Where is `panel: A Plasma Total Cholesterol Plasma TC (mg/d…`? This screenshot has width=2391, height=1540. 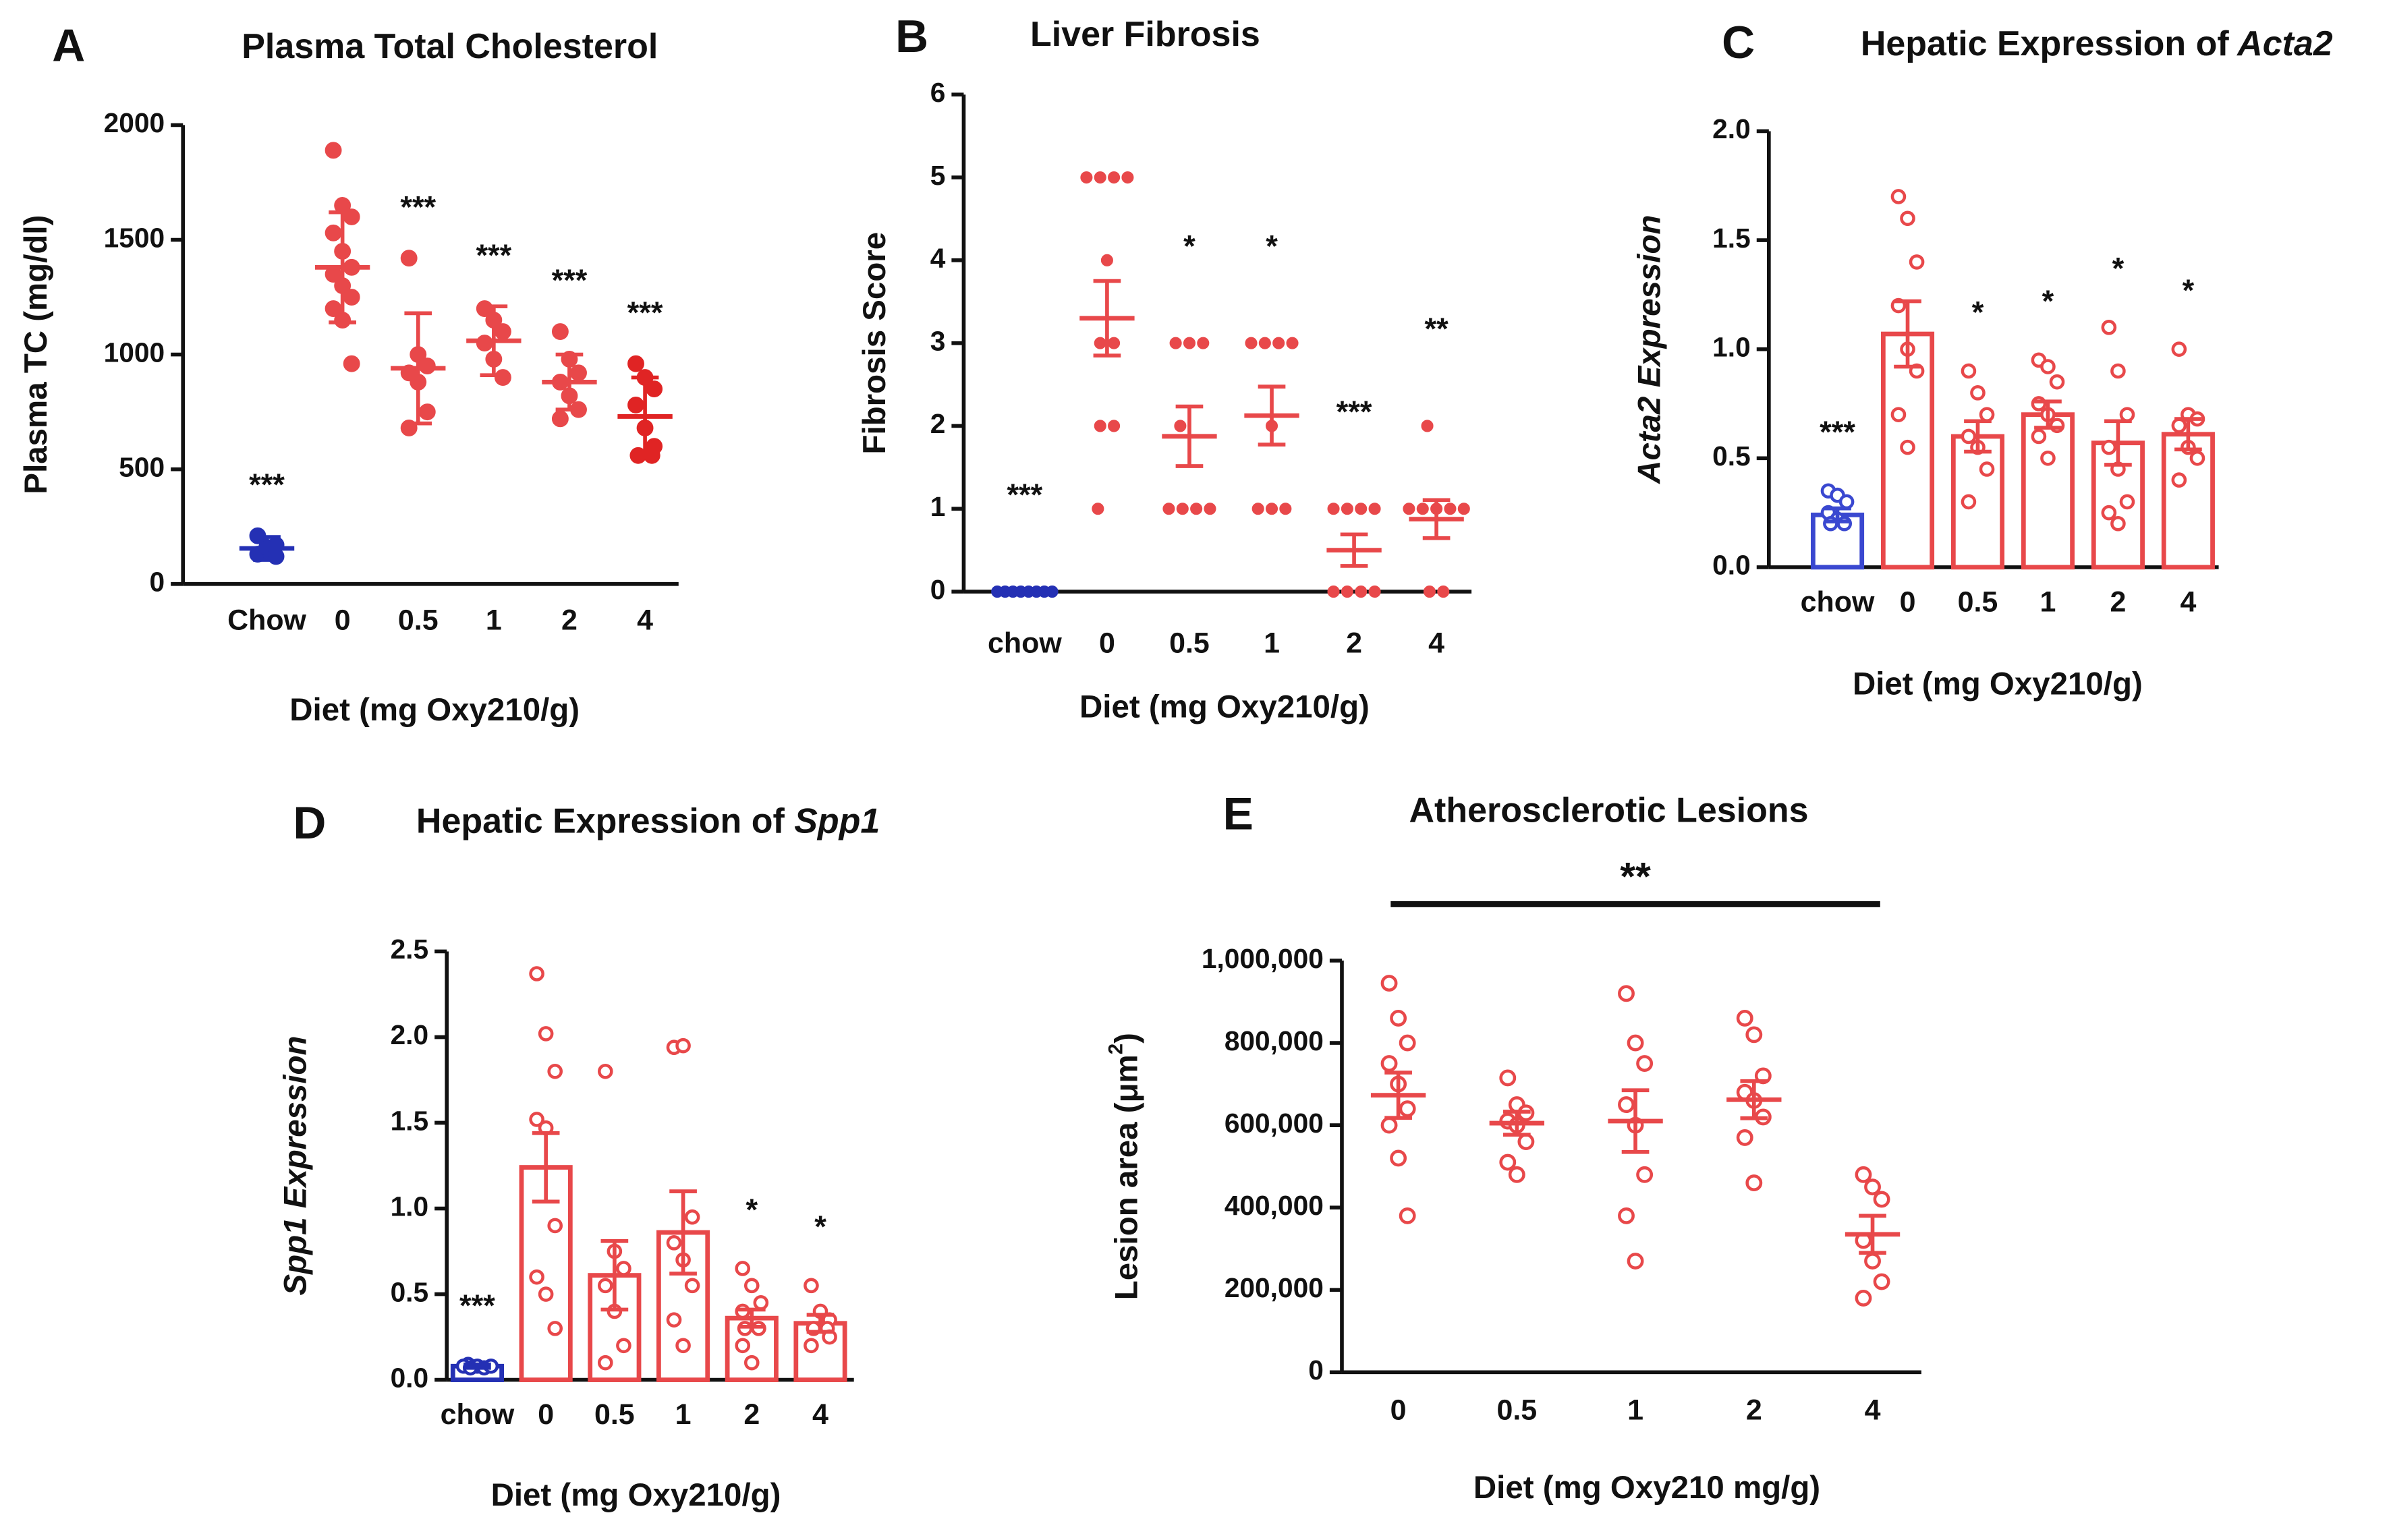
panel: A Plasma Total Cholesterol Plasma TC (mg/d… is located at coordinates (349, 374).